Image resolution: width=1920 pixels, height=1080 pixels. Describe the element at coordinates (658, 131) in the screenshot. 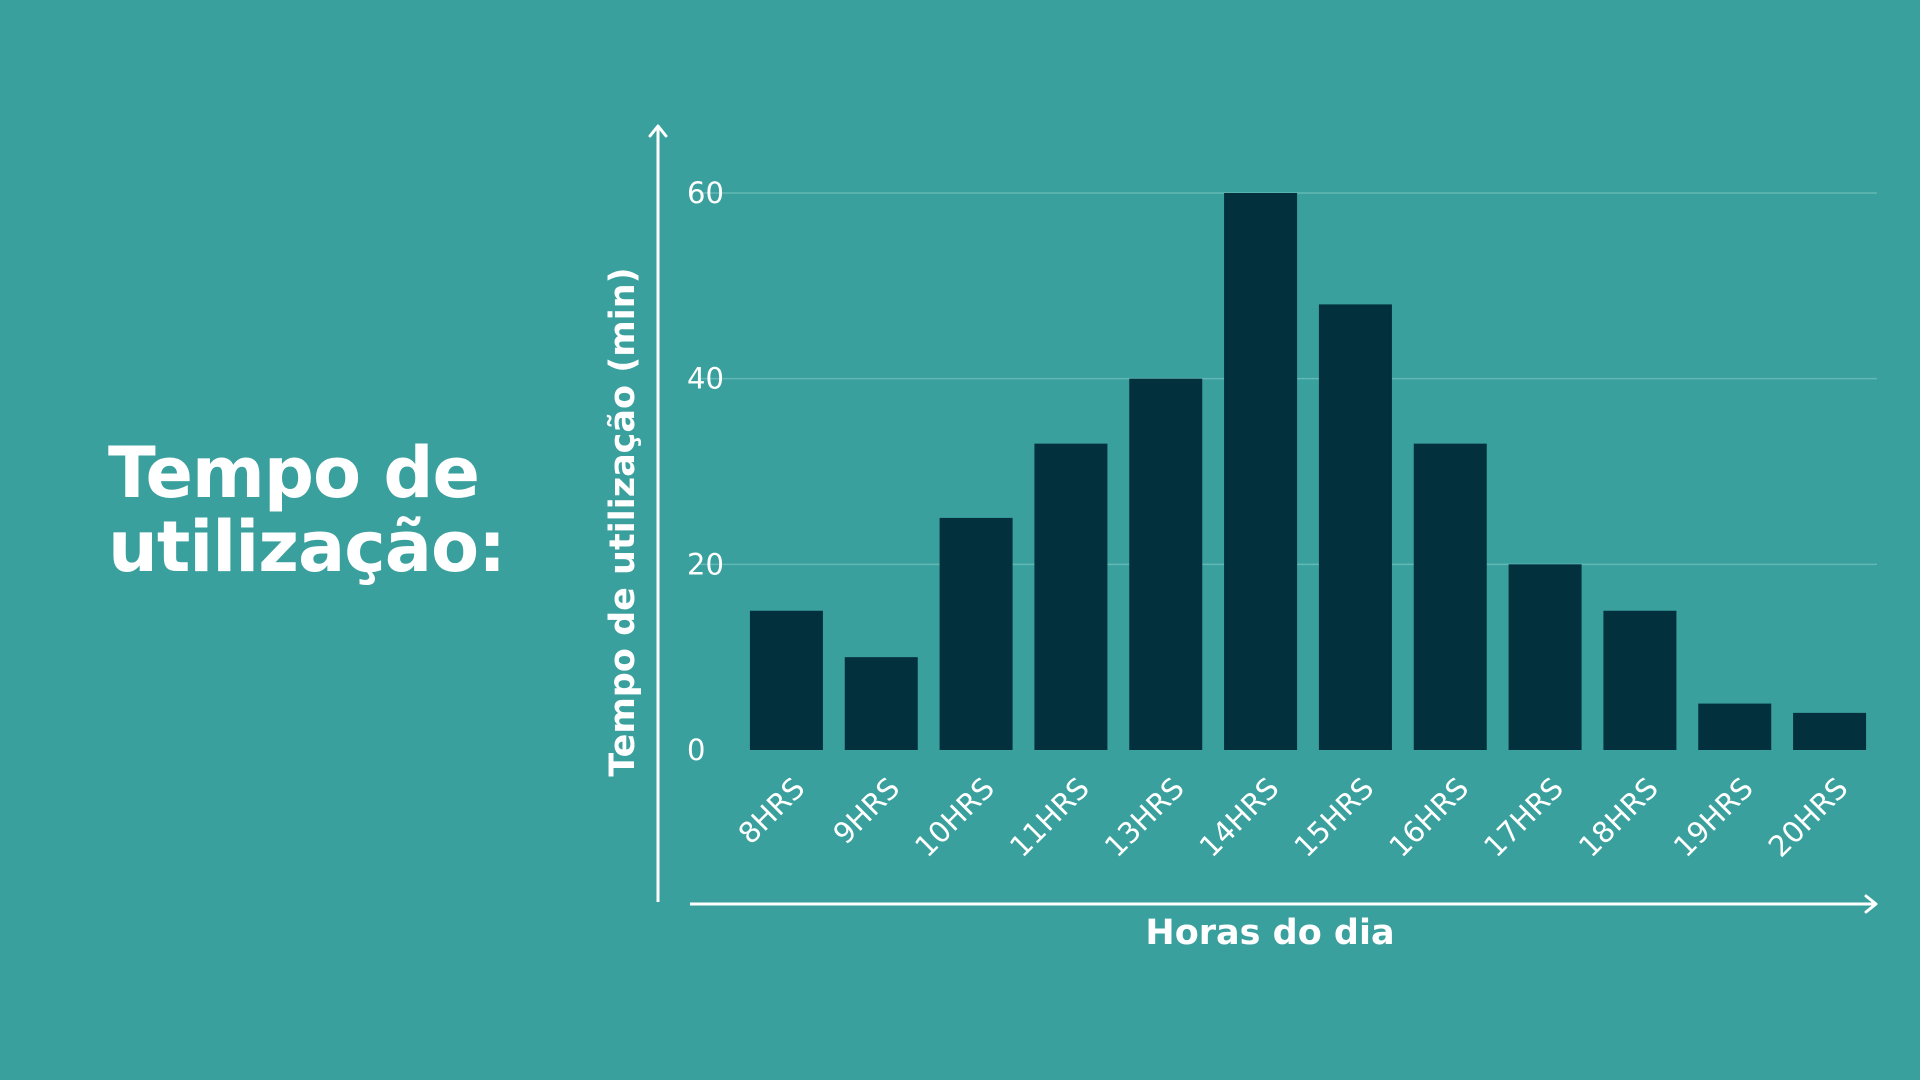

I see `y-axis-arrowhead` at that location.